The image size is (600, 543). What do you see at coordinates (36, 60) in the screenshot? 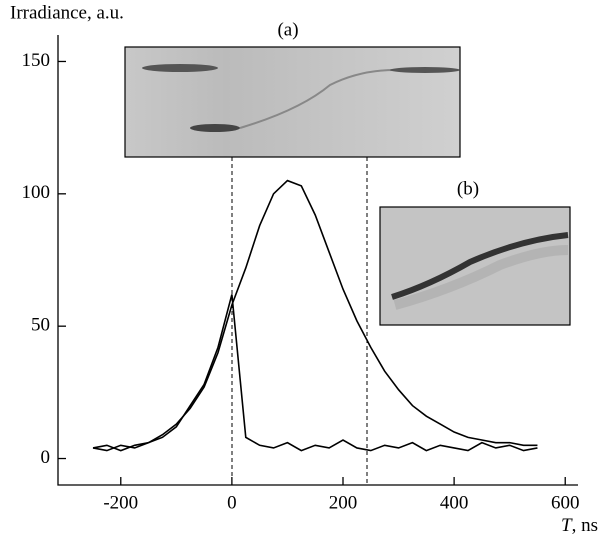
I see `y-tick-label: 150` at bounding box center [36, 60].